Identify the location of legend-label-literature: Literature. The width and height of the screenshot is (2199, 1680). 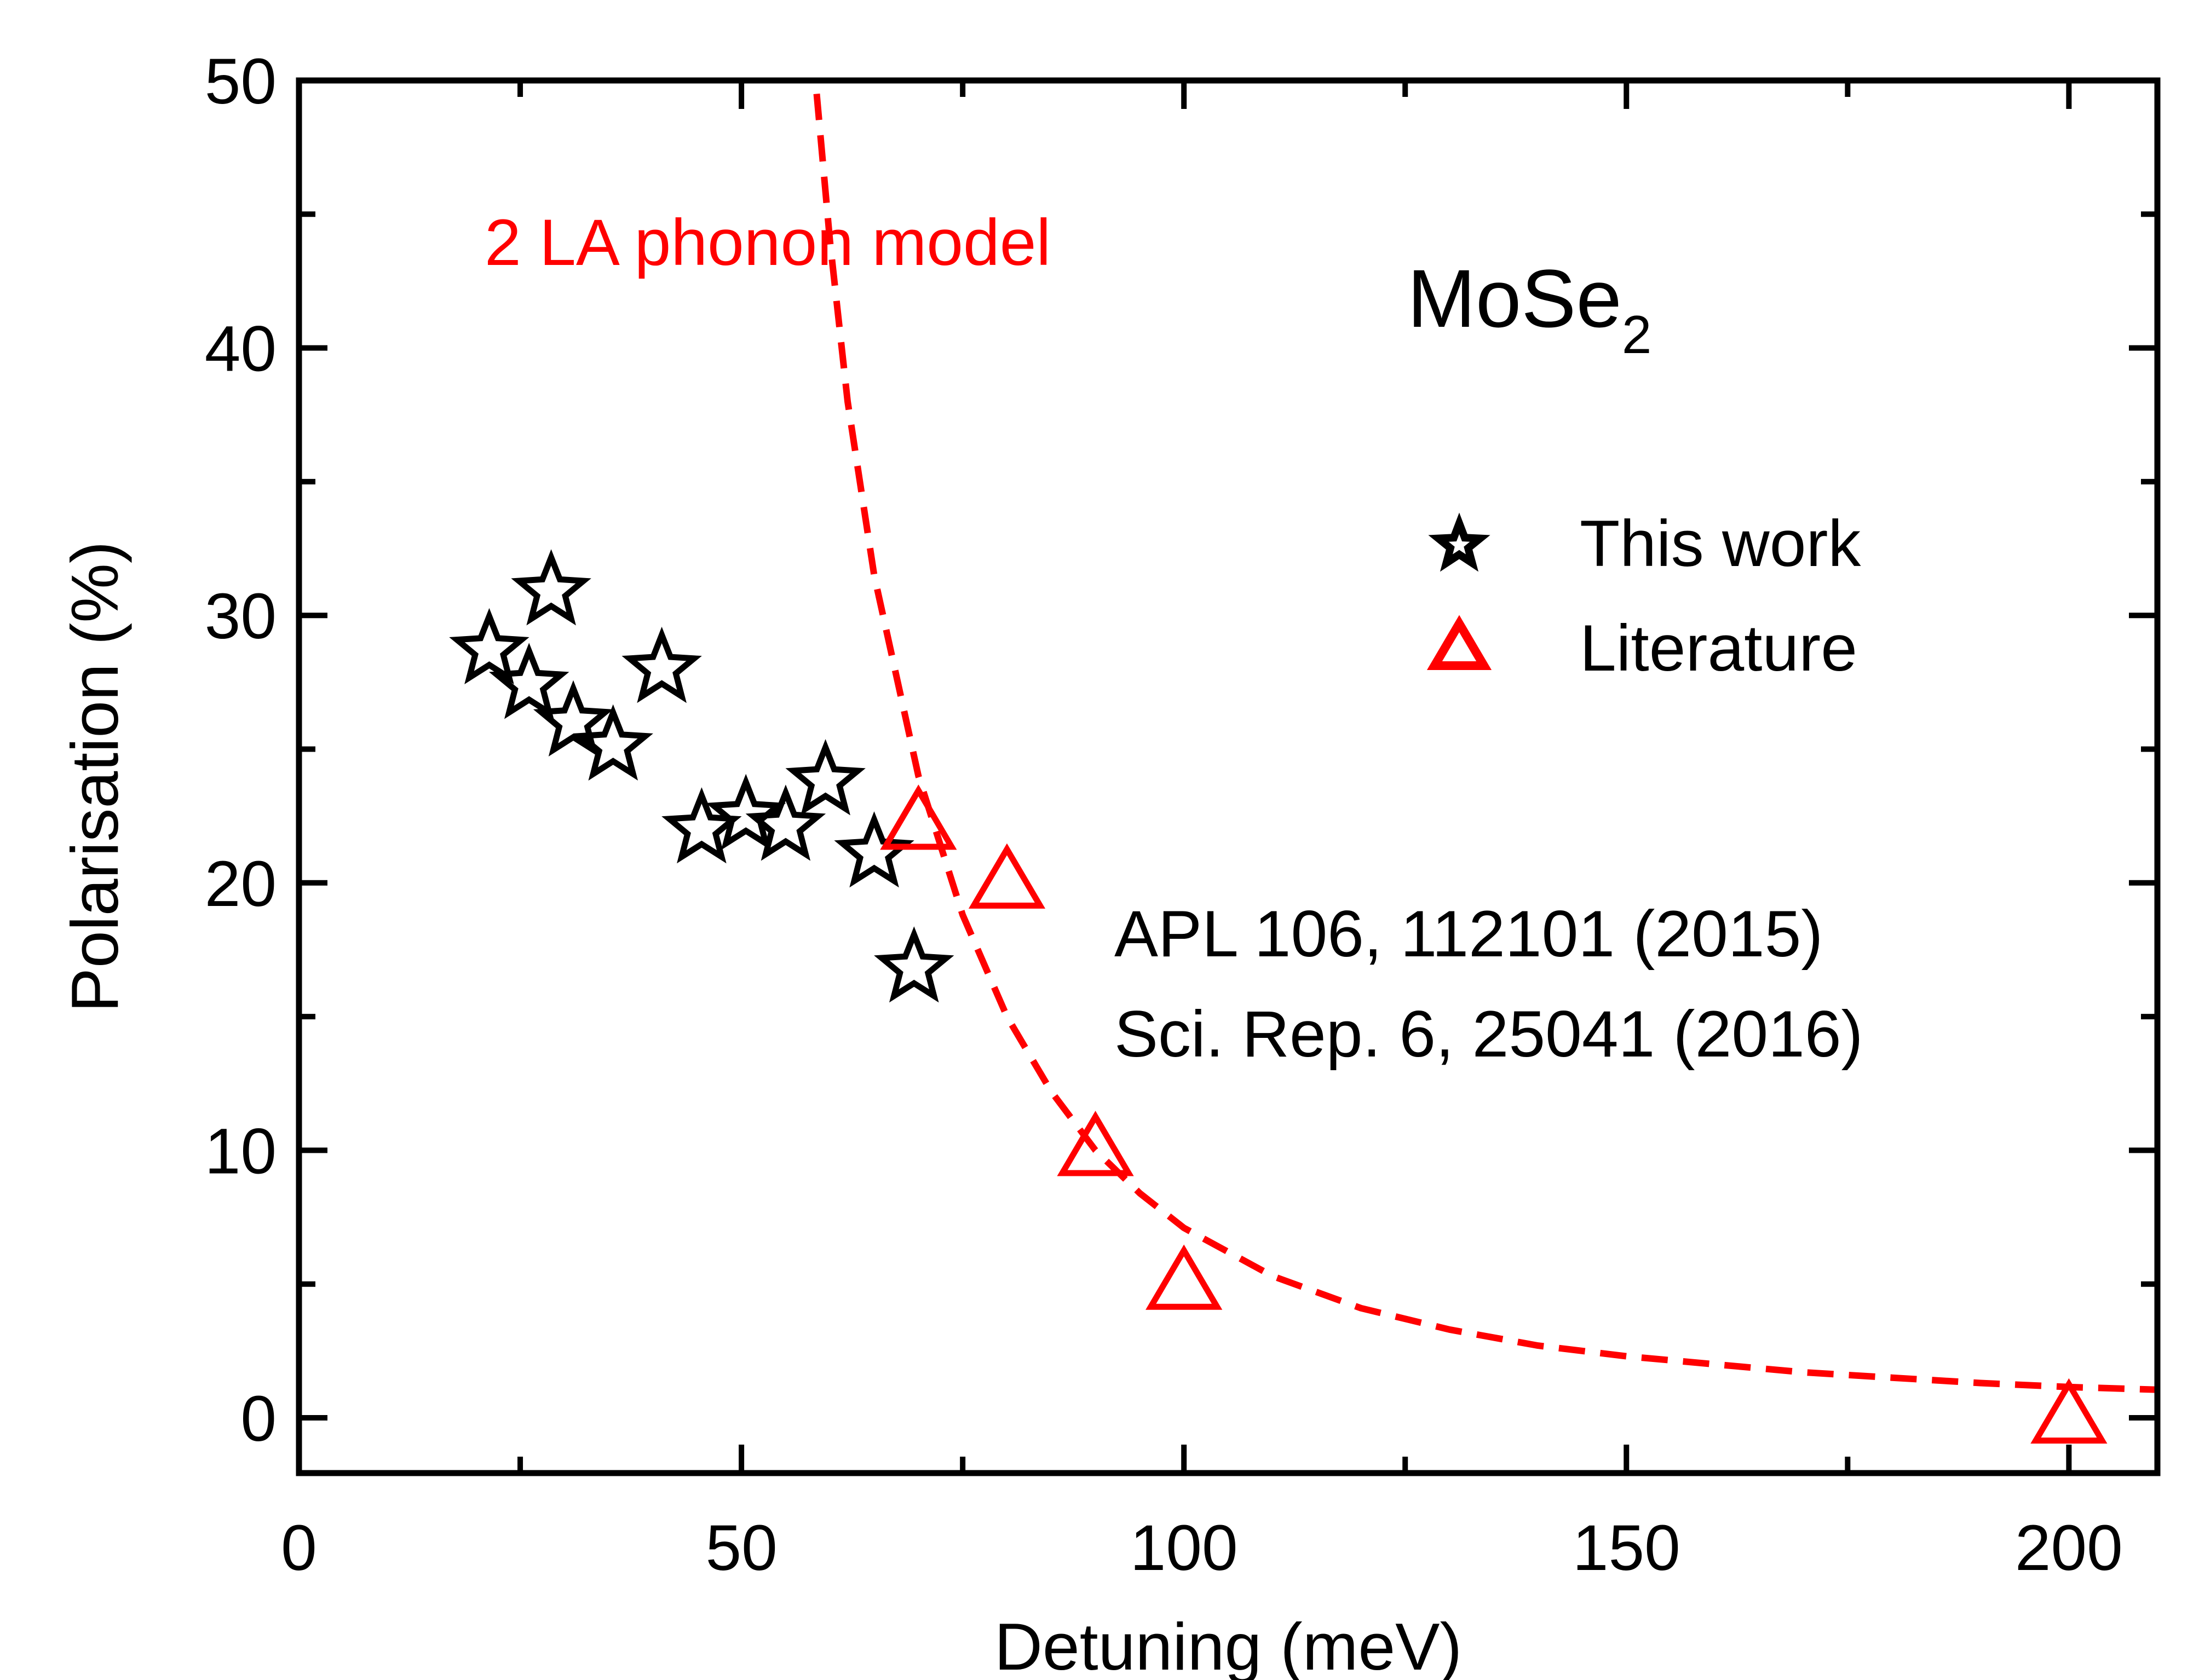
(1718, 648).